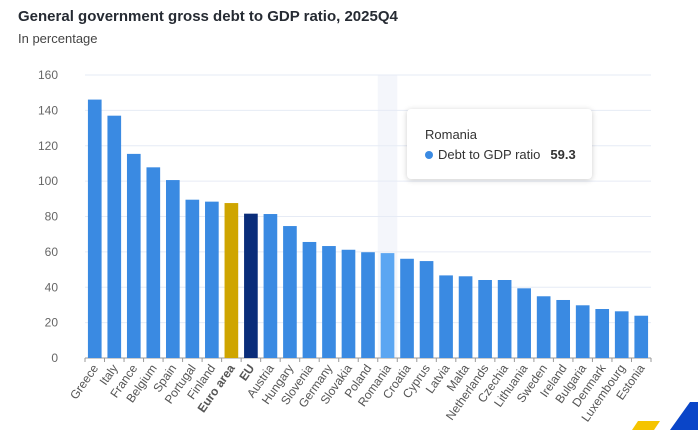  I want to click on tooltip-title: Romania, so click(451, 134).